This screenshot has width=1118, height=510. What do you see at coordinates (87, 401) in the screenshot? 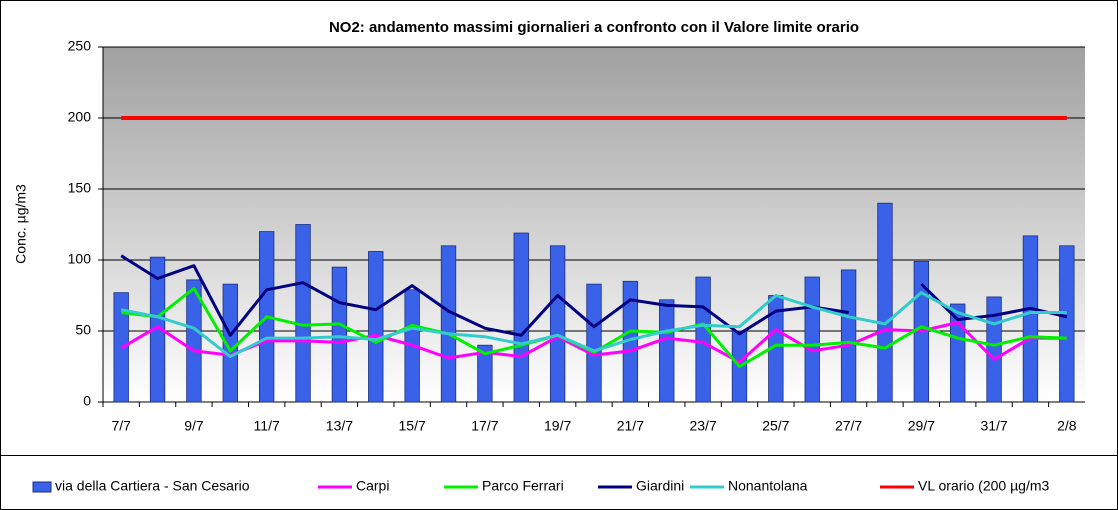
I see `y-tick-label: 0` at bounding box center [87, 401].